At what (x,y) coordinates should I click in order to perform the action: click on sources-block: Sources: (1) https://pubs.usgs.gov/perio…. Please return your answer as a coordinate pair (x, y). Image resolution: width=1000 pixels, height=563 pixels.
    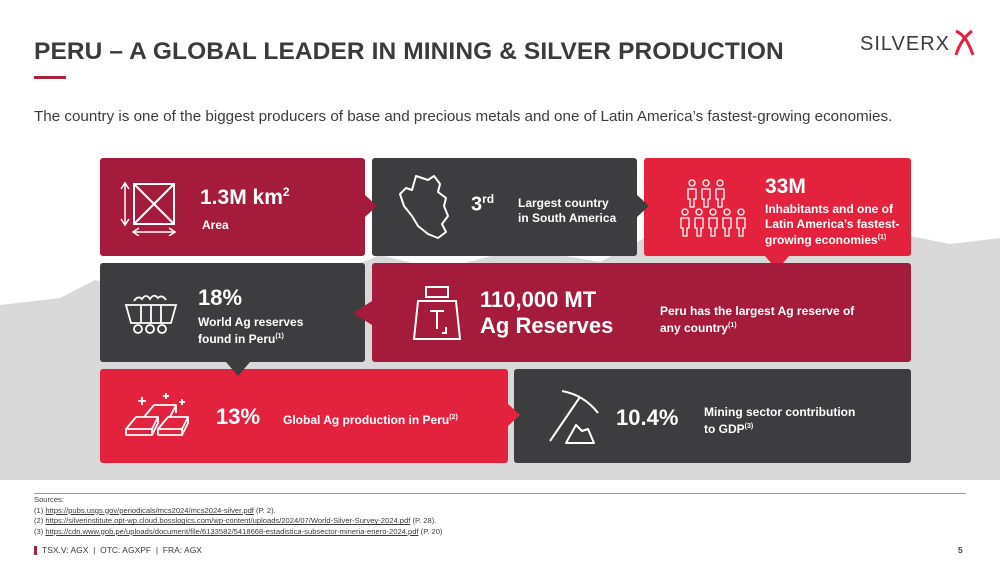
    Looking at the image, I should click on (238, 516).